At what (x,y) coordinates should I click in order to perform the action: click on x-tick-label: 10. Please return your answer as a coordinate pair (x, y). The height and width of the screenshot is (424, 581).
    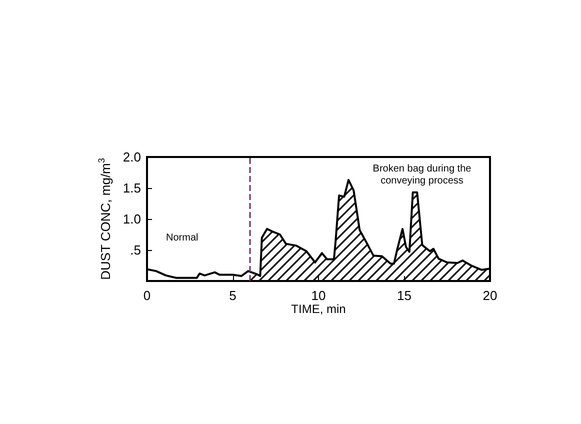
    Looking at the image, I should click on (318, 295).